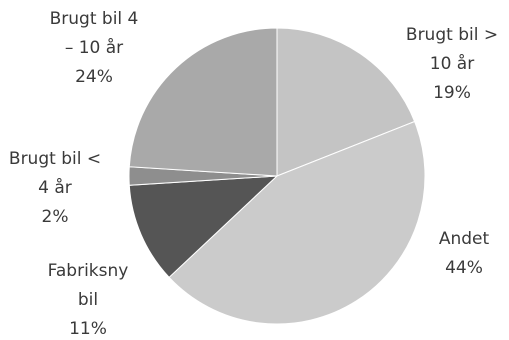 The height and width of the screenshot is (340, 509). Describe the element at coordinates (464, 253) in the screenshot. I see `slice-label: Andet 44%` at that location.